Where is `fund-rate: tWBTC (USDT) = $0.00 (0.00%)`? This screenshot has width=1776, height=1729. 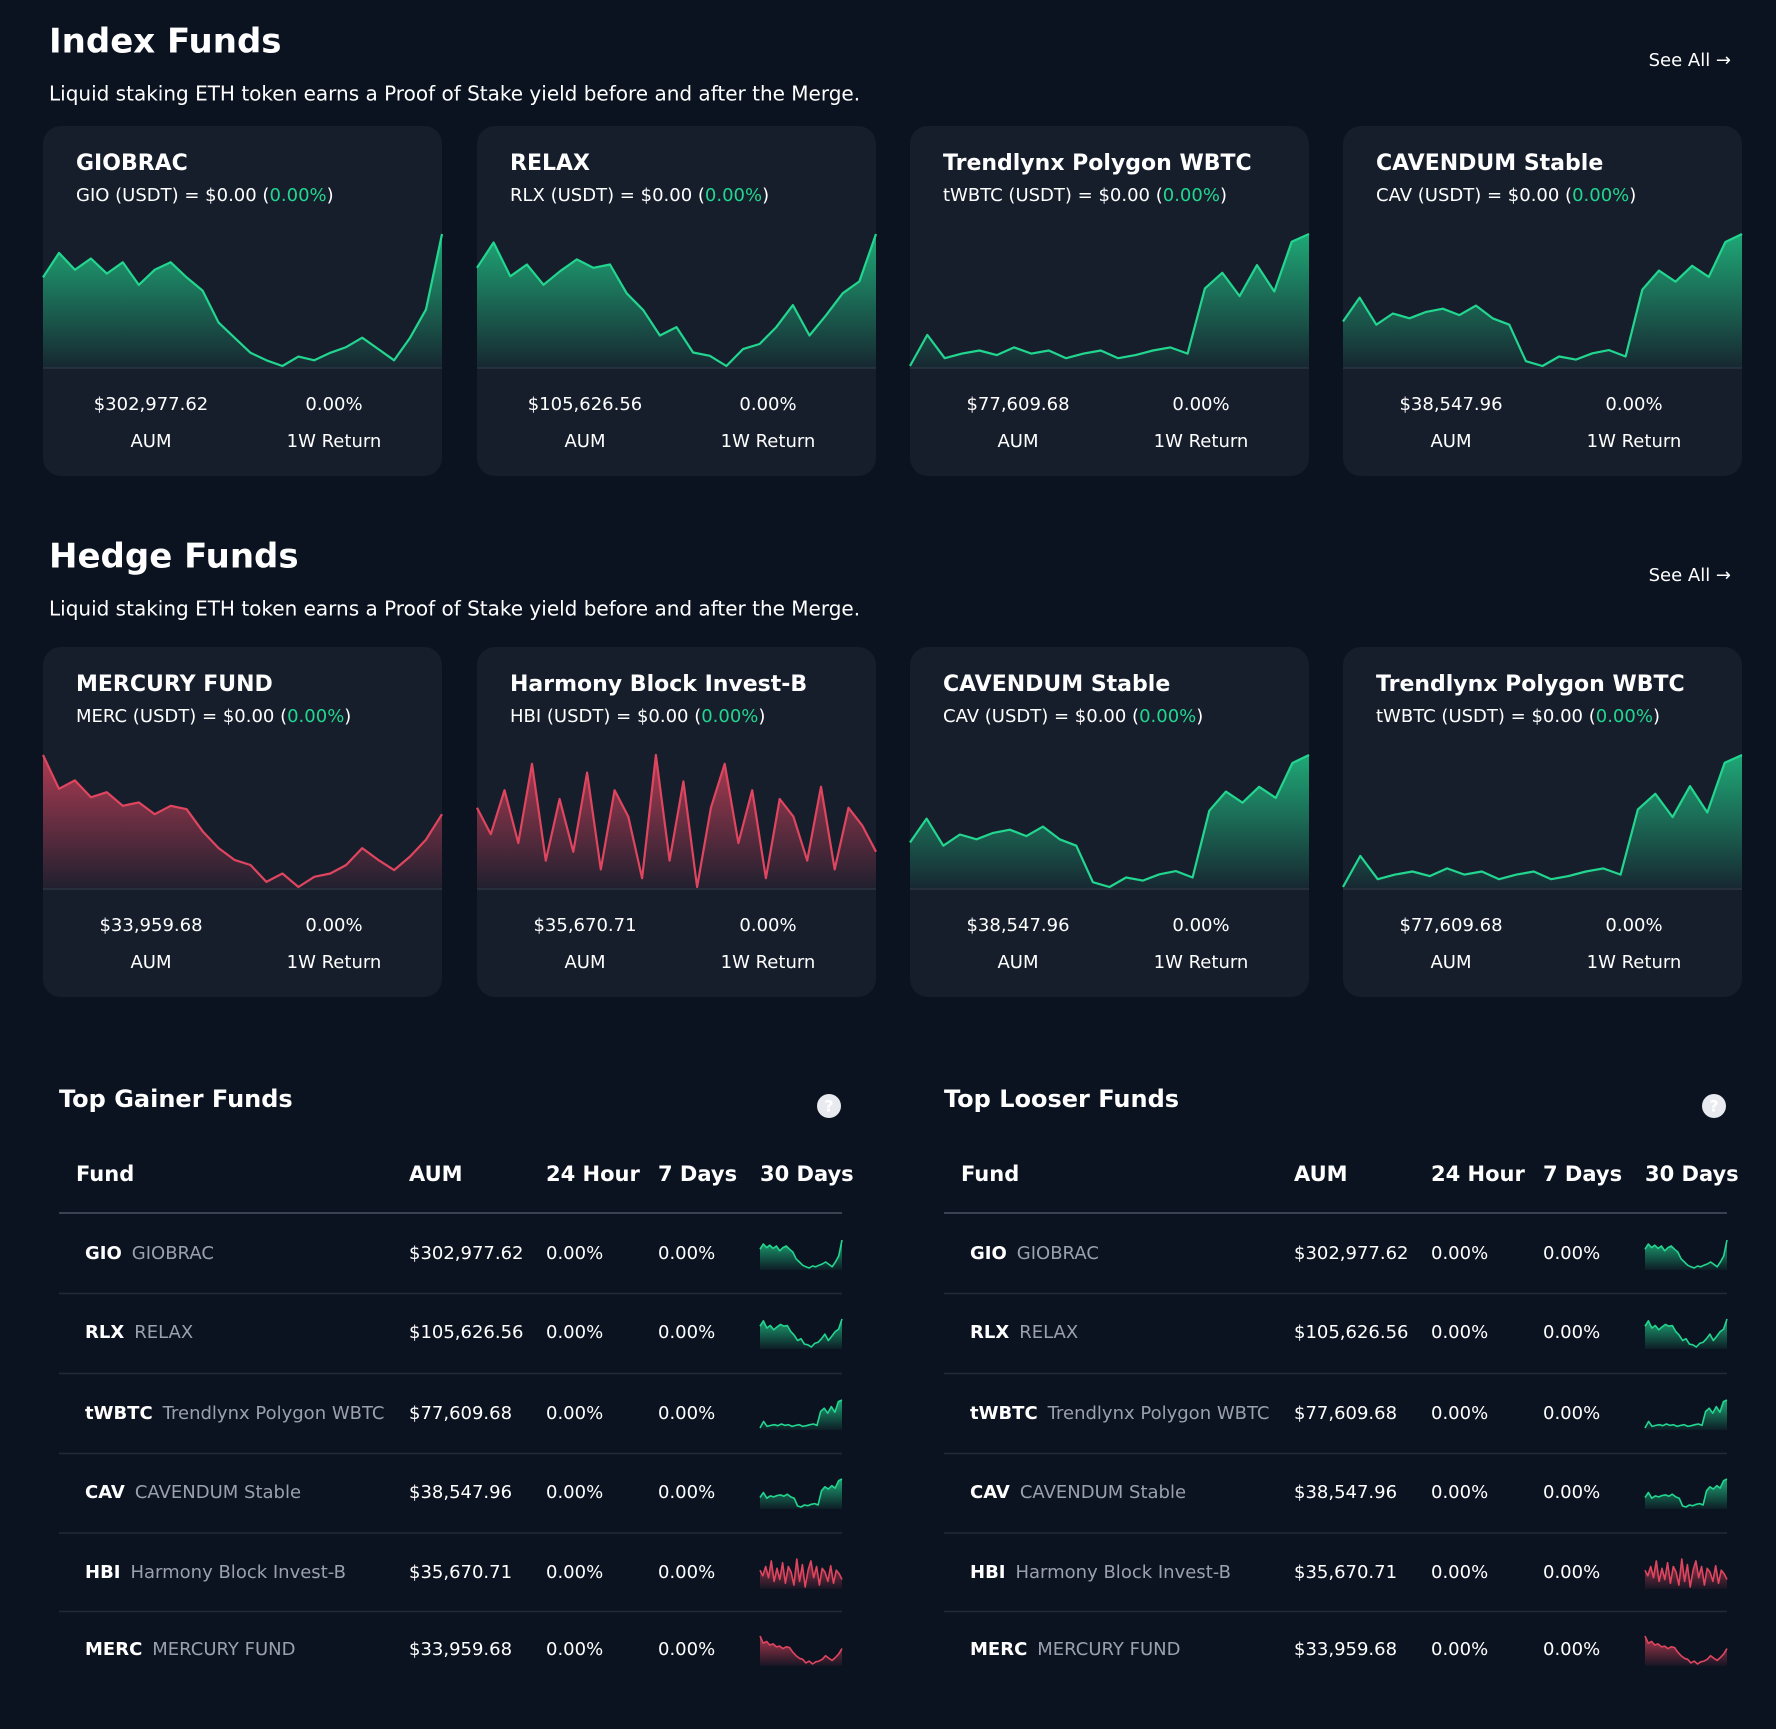
fund-rate: tWBTC (USDT) = $0.00 (0.00%) is located at coordinates (1085, 195).